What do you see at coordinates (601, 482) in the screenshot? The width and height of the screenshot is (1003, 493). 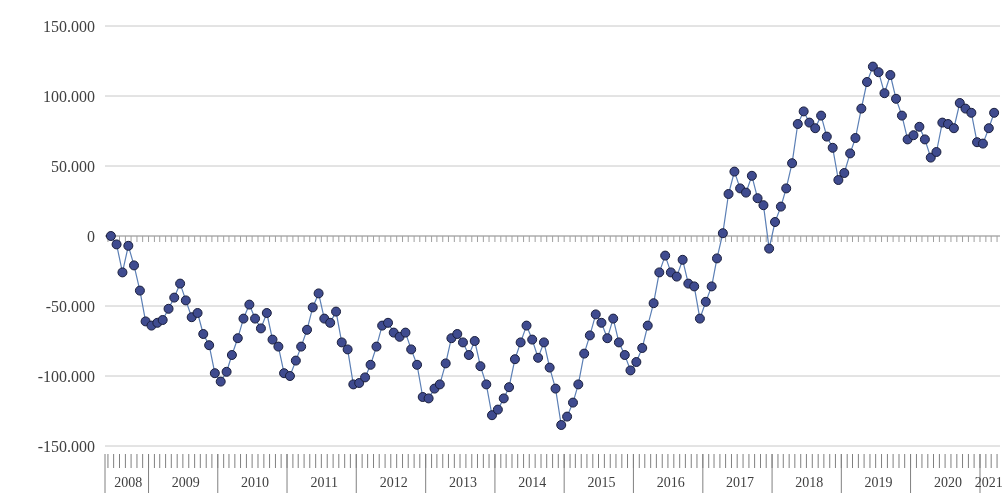 I see `x-tick-label: 2015` at bounding box center [601, 482].